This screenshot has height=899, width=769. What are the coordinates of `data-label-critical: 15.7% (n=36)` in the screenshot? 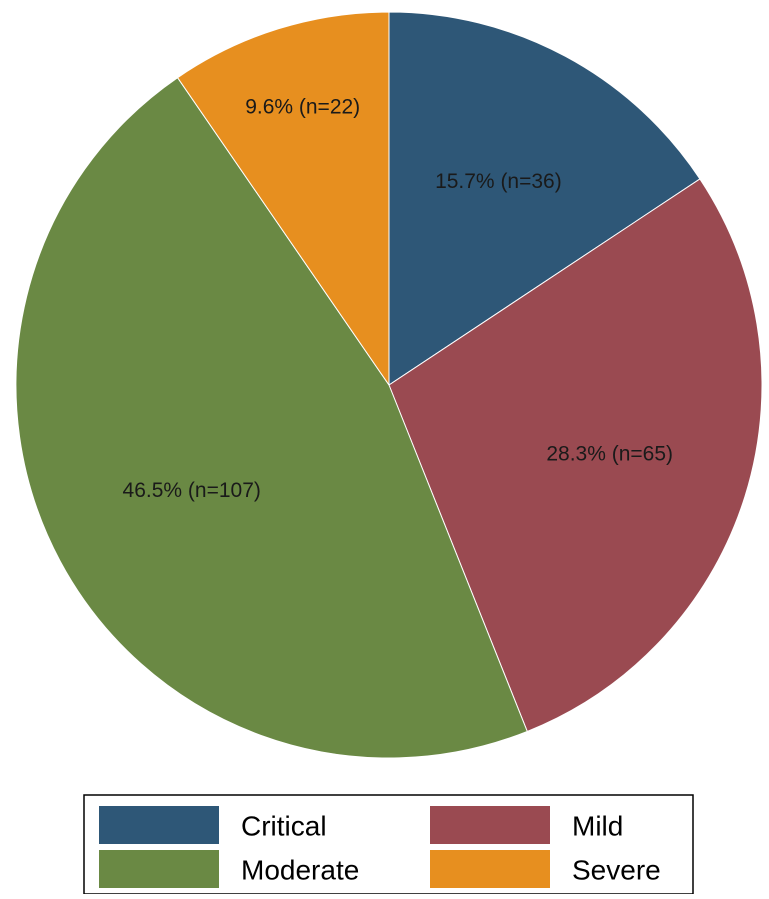 It's located at (498, 181).